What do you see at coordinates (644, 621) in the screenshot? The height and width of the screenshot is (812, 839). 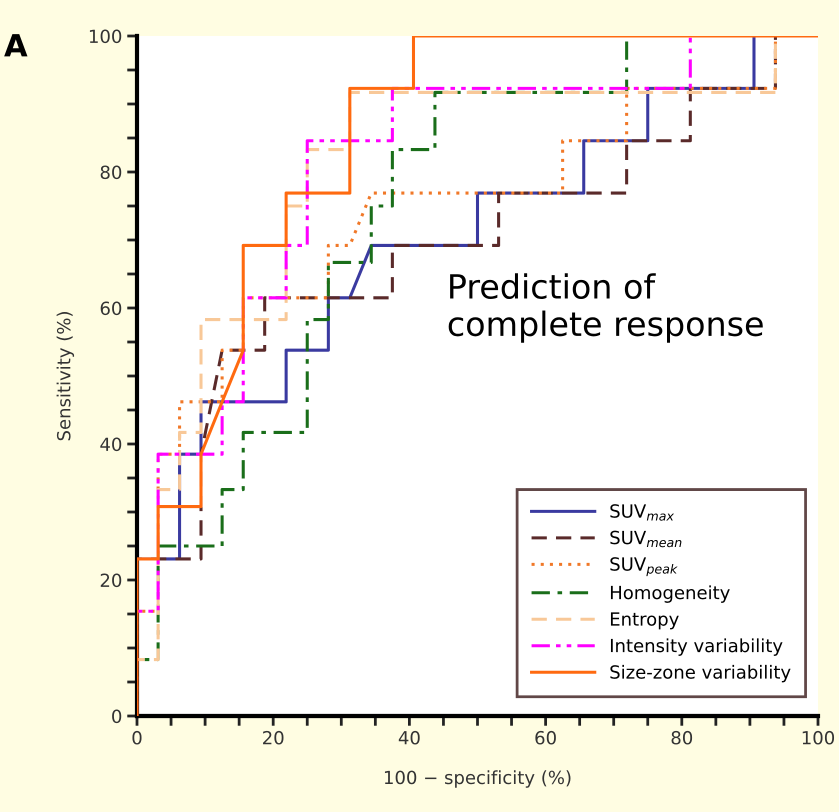 I see `legend-label: Entropy` at bounding box center [644, 621].